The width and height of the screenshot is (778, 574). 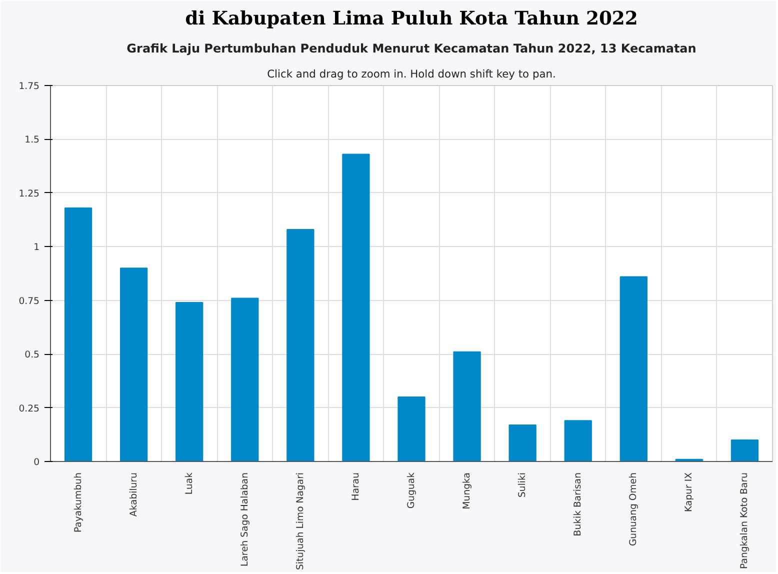 What do you see at coordinates (29, 86) in the screenshot?
I see `y-tick-label: 1.75` at bounding box center [29, 86].